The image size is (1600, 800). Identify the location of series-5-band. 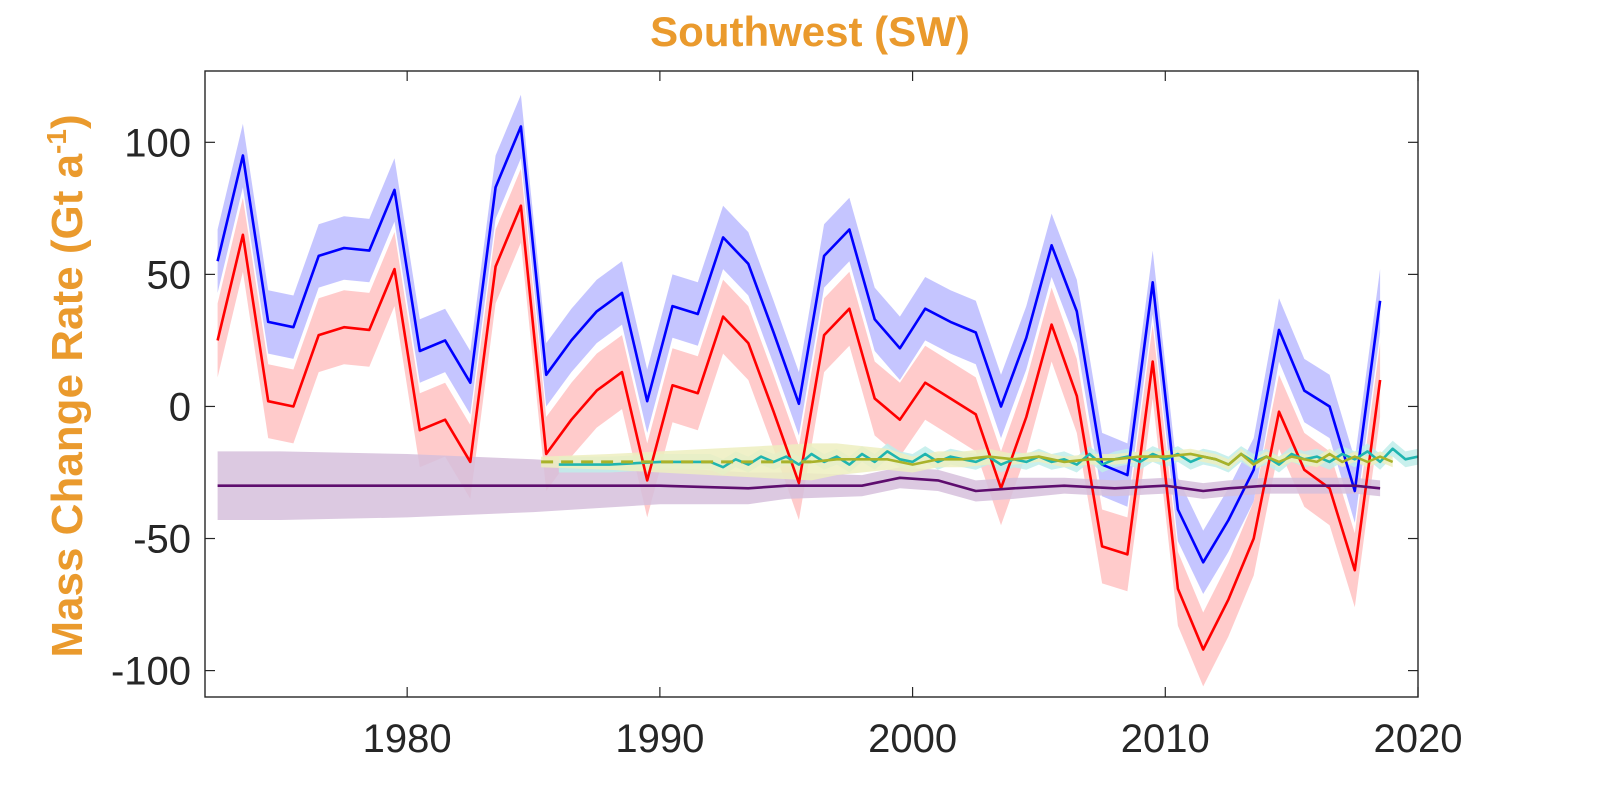
(967, 462).